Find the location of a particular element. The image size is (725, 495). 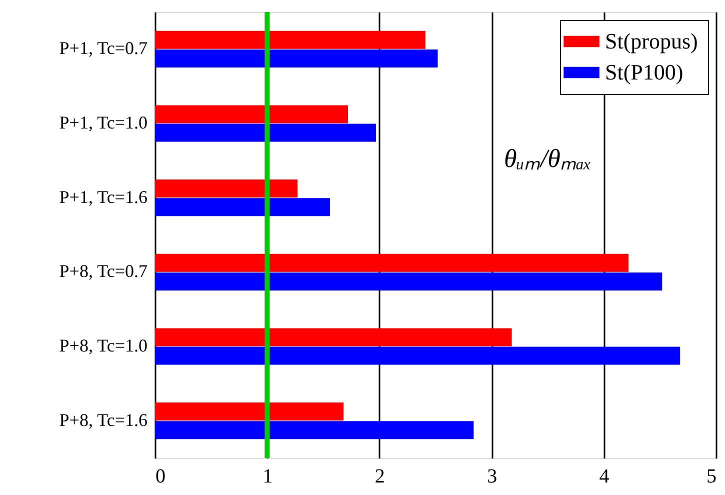

x-tick-label: 5 is located at coordinates (711, 477).